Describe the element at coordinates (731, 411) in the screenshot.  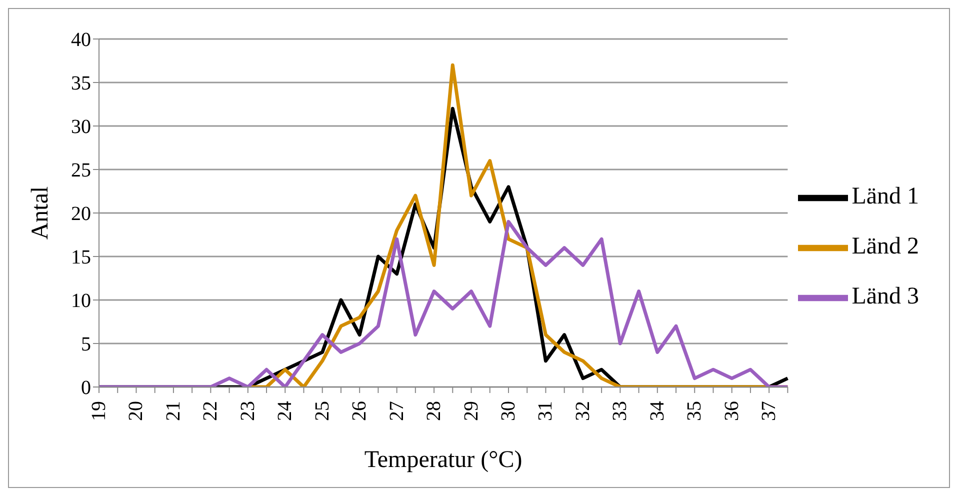
I see `x-tick-label: 36` at that location.